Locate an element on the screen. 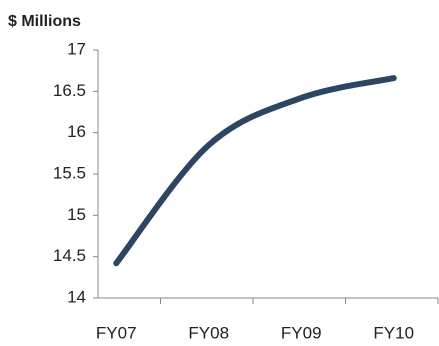 The width and height of the screenshot is (439, 346). y-axis-label: $ Millions is located at coordinates (44, 21).